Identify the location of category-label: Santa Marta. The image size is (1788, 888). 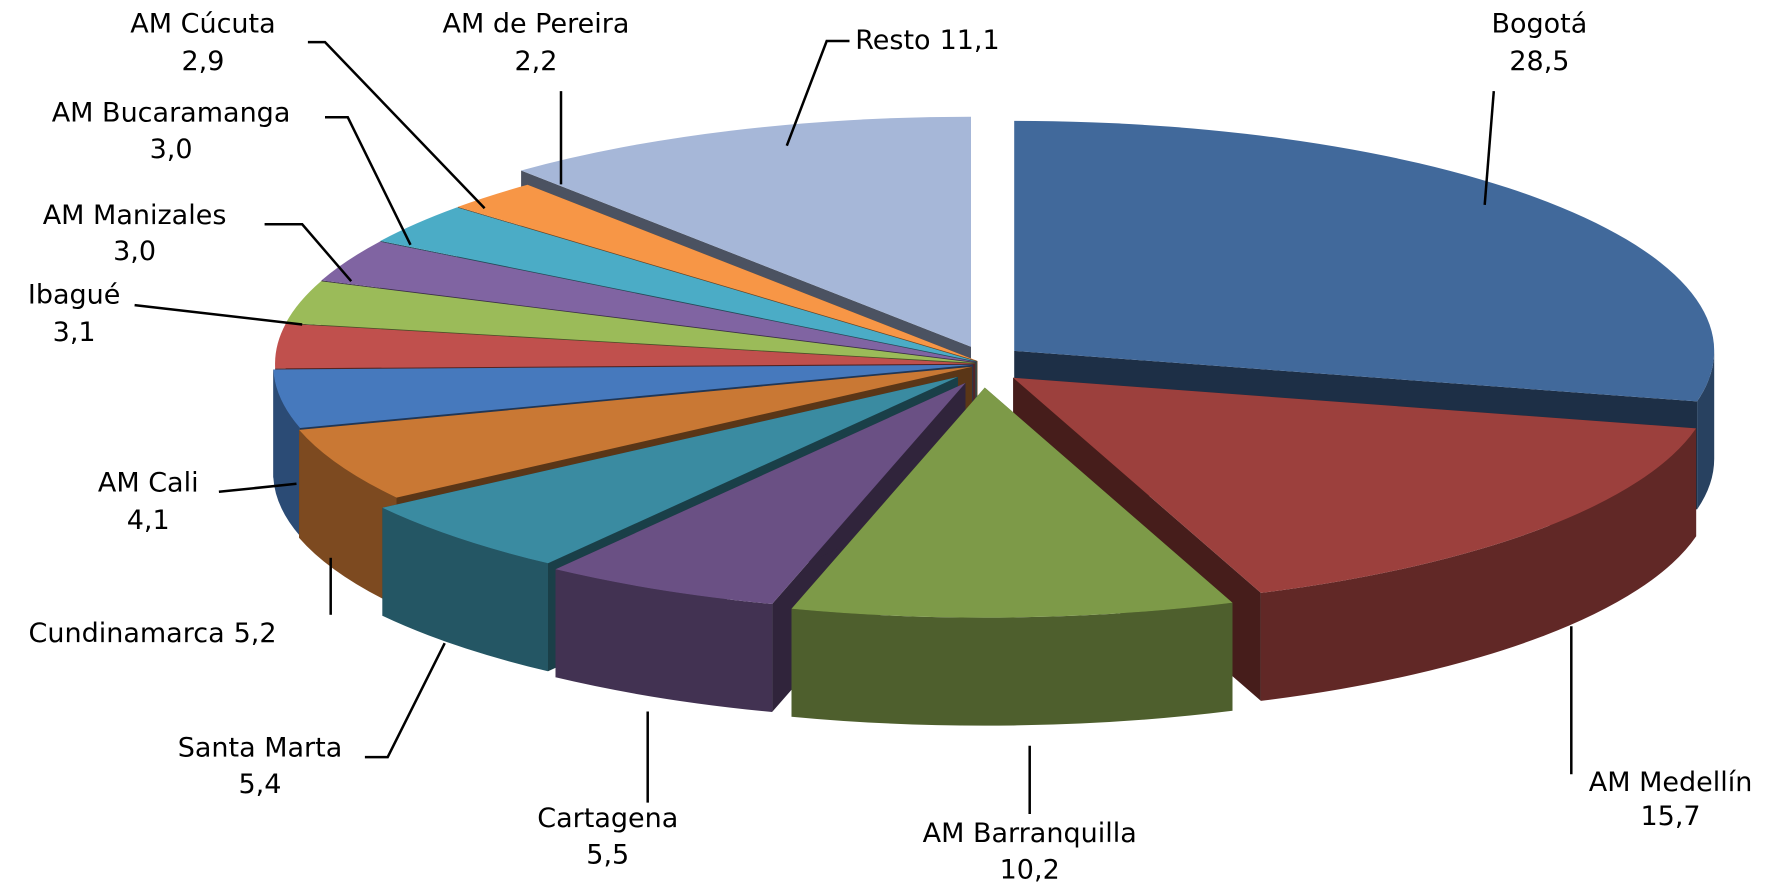
(260, 748).